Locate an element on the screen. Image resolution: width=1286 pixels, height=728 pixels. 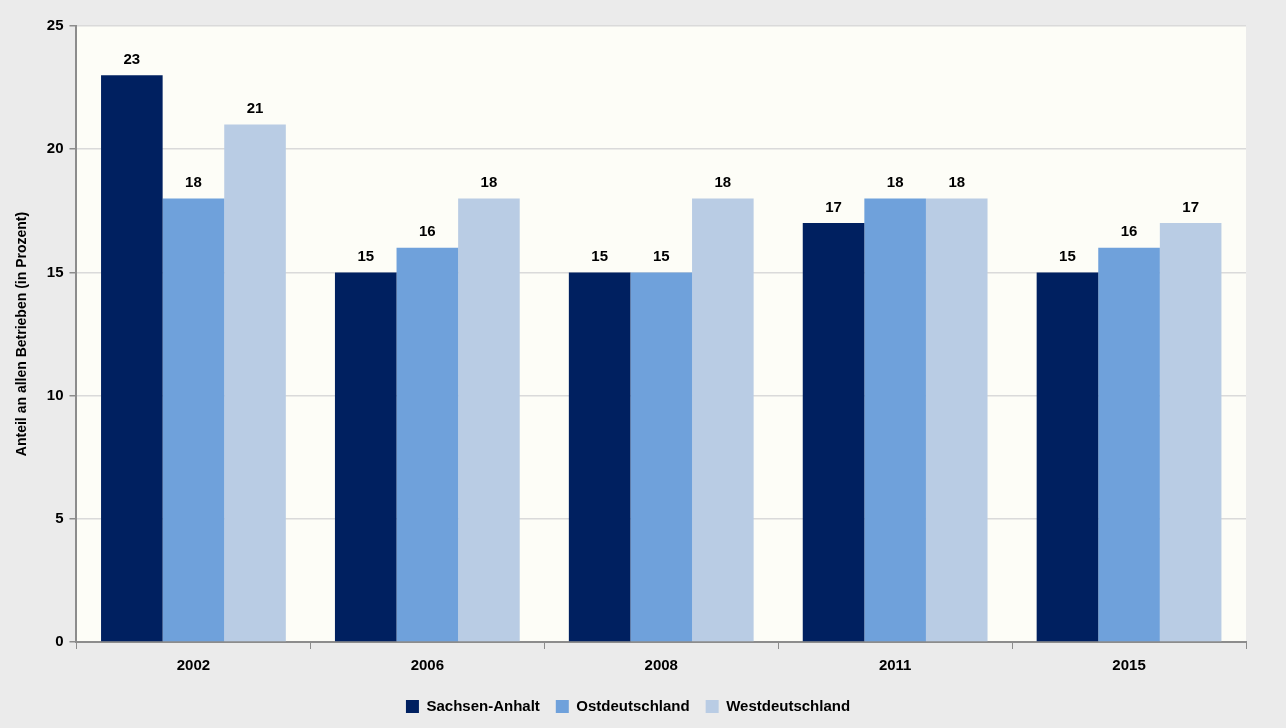
x-tick-label: 2002 is located at coordinates (193, 665).